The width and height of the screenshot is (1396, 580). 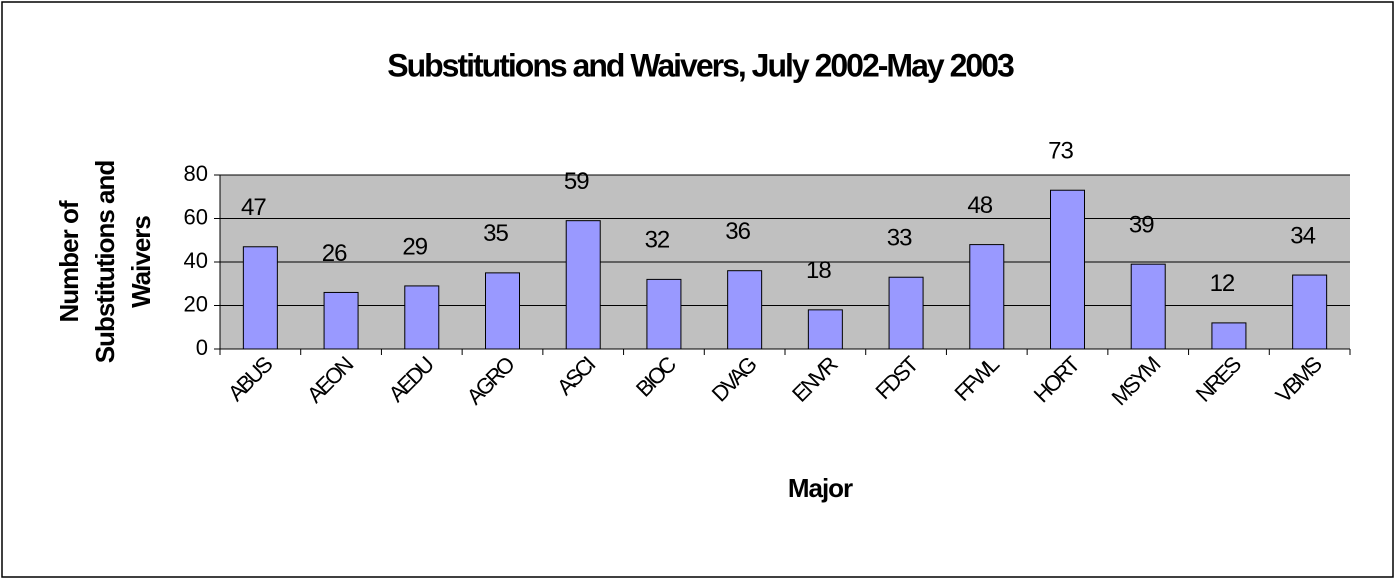 I want to click on data-label: 32, so click(x=657, y=240).